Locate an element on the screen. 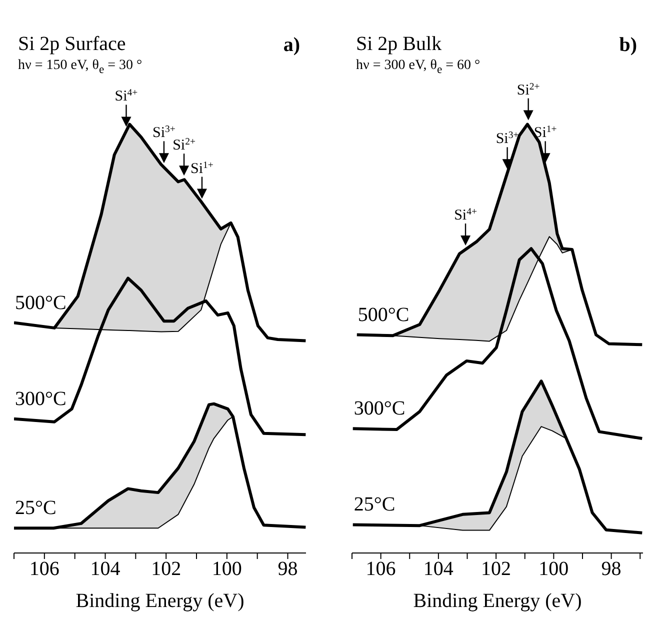  annotation: Si$^{2+}$ is located at coordinates (528, 89).